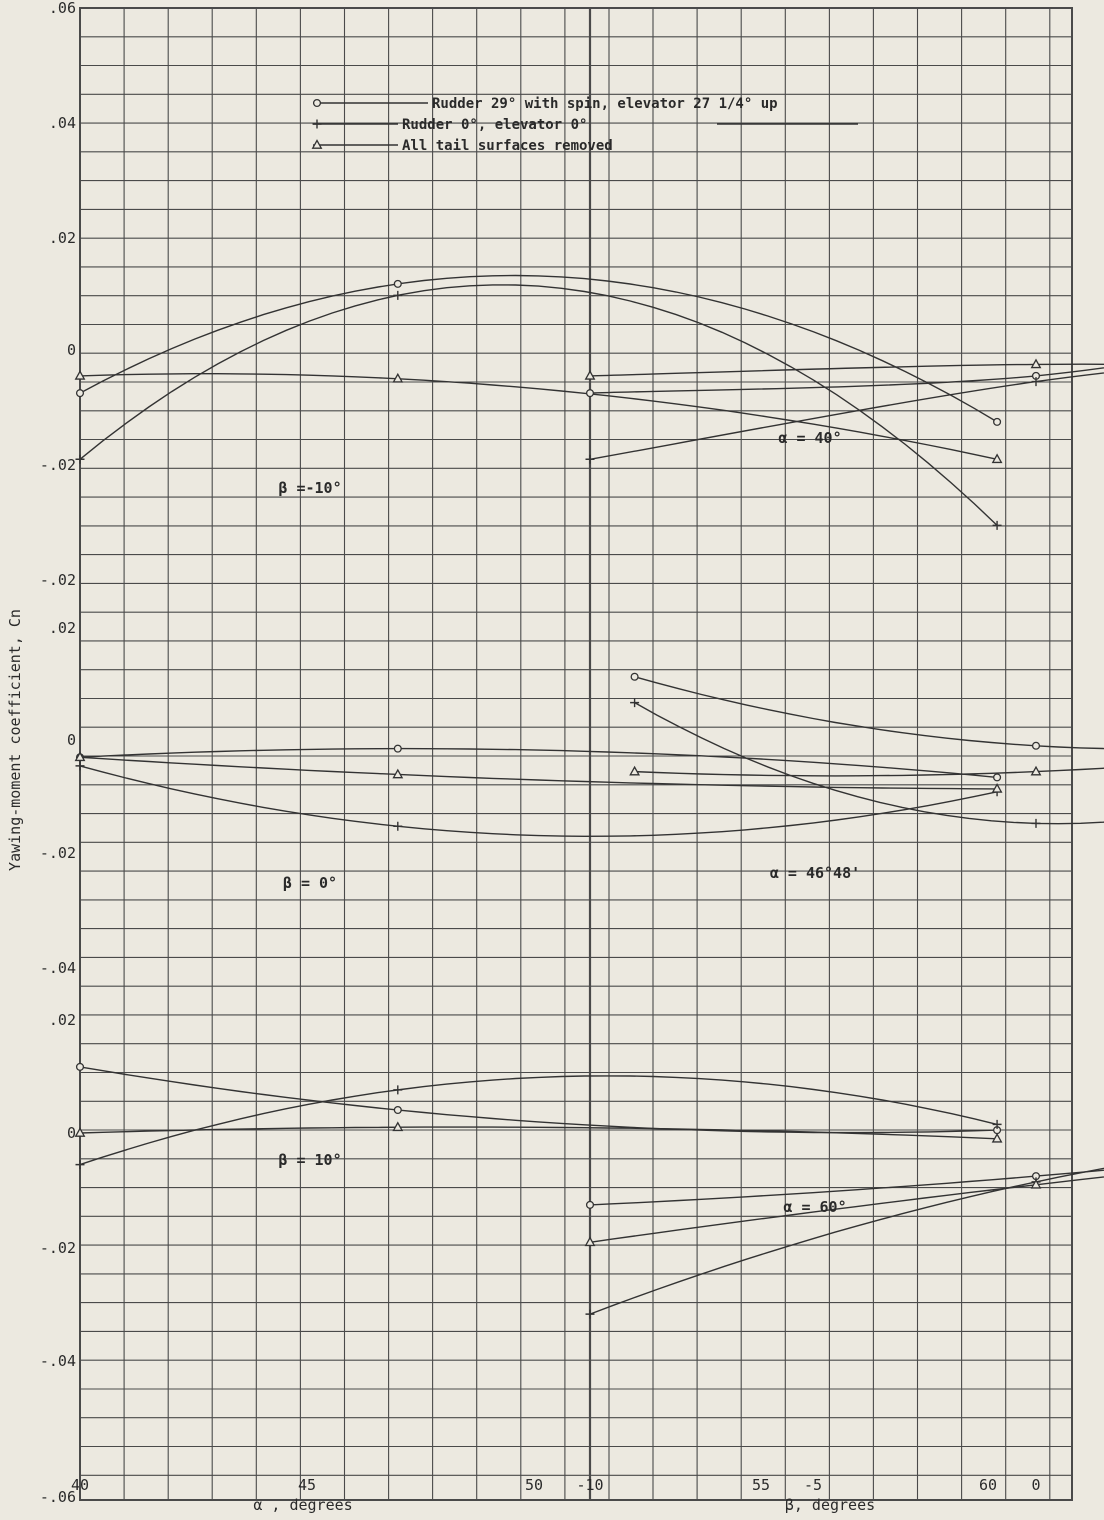 Image resolution: width=1104 pixels, height=1520 pixels. I want to click on x-tick-label-alpha: 50, so click(534, 1485).